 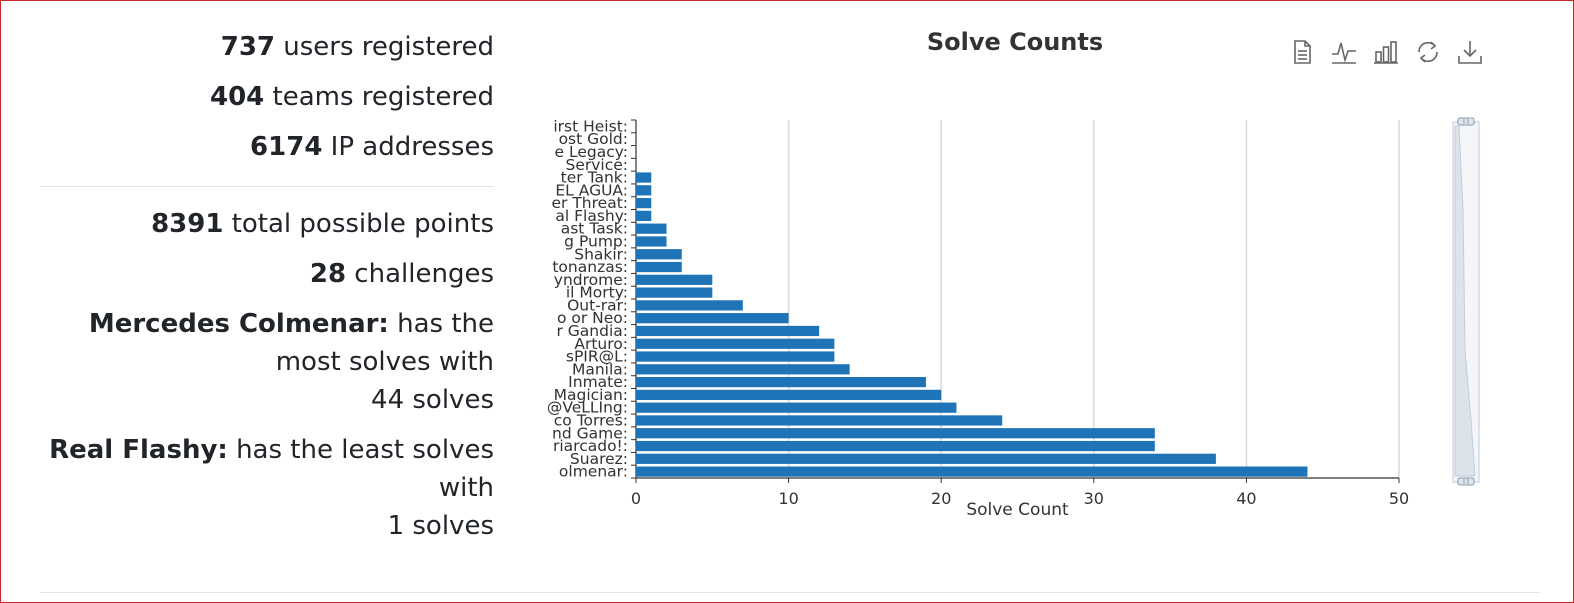 I want to click on y-tick-label: irst Heist:, so click(x=590, y=126).